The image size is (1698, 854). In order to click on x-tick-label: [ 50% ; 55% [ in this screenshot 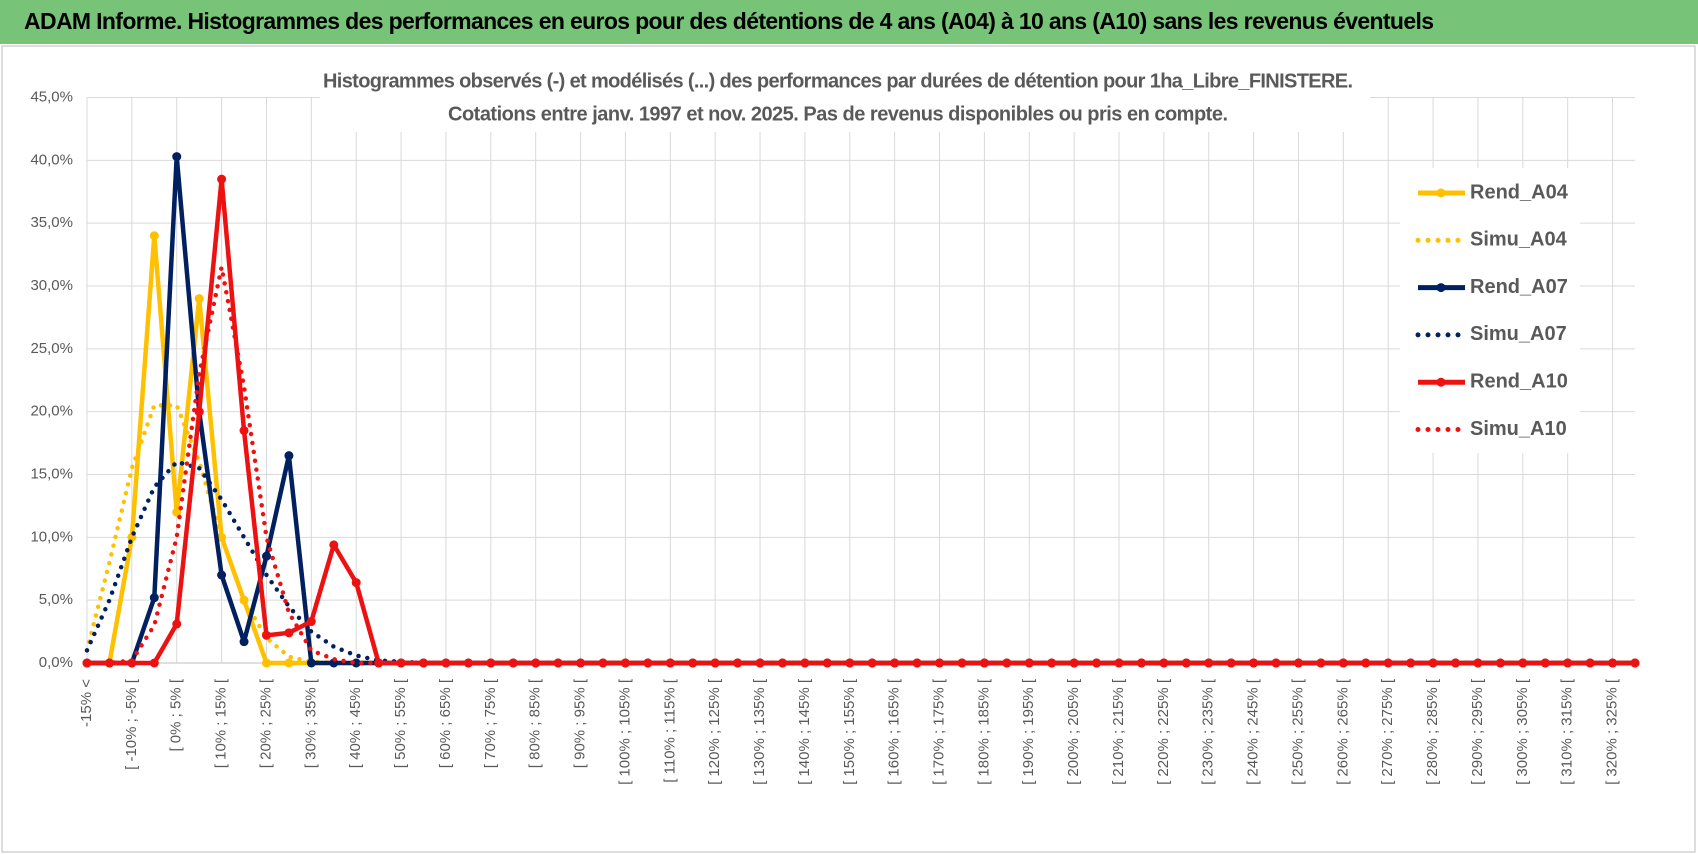, I will do `click(400, 723)`.